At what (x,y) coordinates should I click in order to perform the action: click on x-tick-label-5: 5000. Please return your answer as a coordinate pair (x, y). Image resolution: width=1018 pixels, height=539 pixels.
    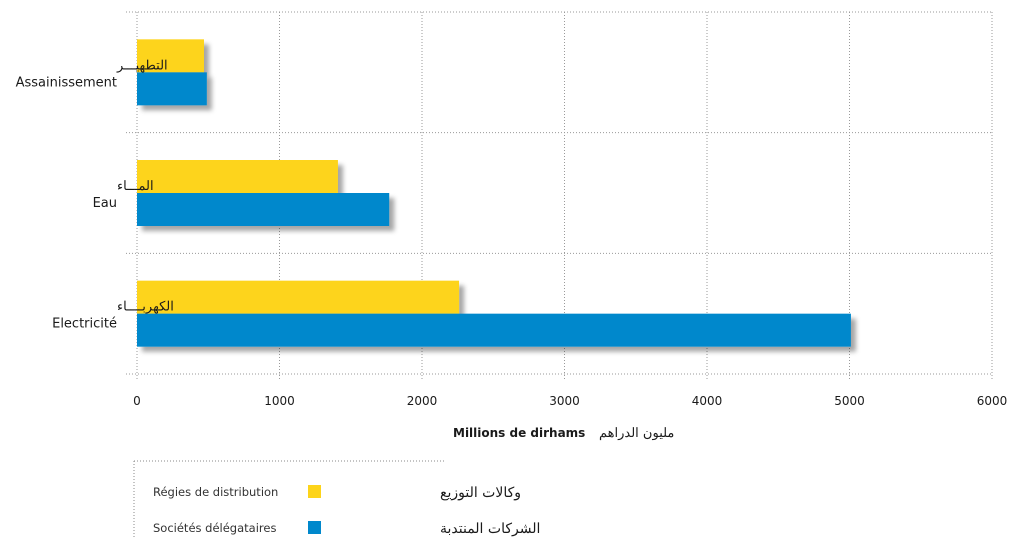
    Looking at the image, I should click on (849, 401).